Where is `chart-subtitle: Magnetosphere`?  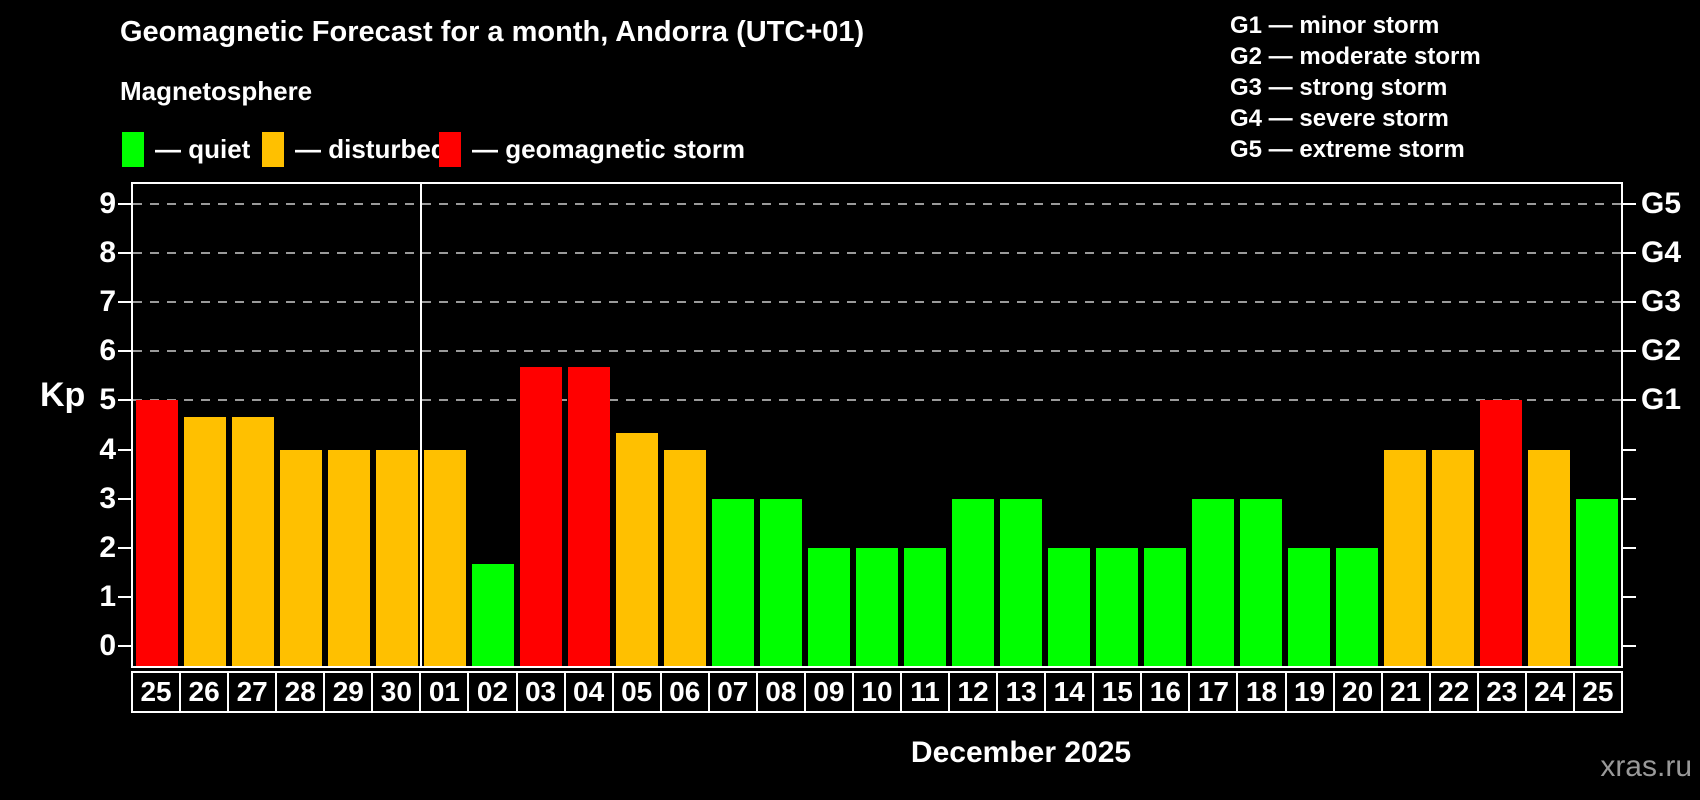
chart-subtitle: Magnetosphere is located at coordinates (216, 91).